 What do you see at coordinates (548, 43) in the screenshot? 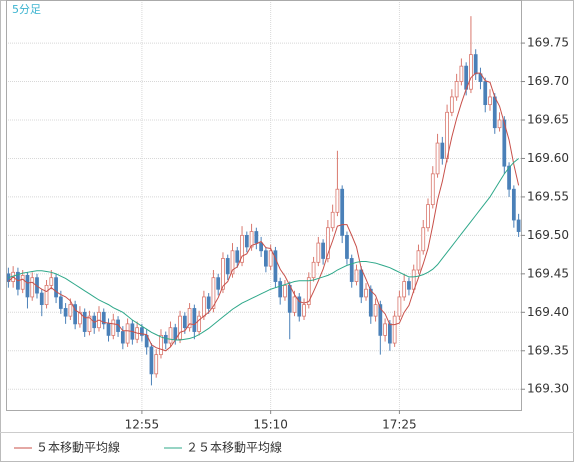
I see `y-tick-label: 169.75` at bounding box center [548, 43].